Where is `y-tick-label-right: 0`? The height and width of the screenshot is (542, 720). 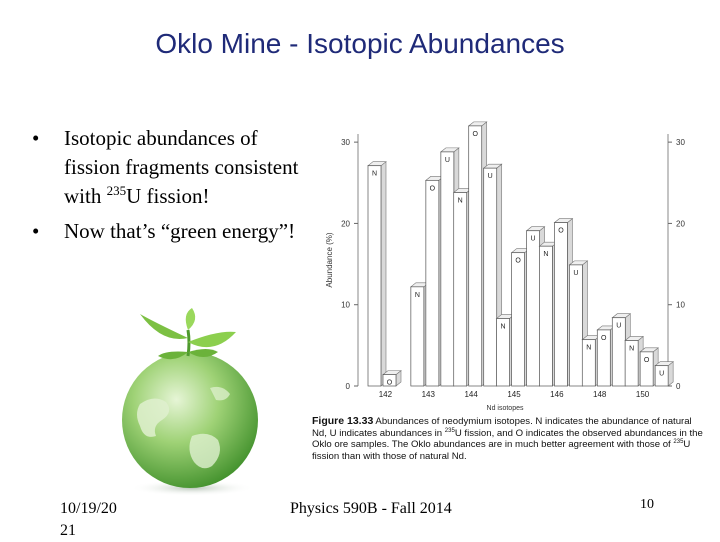 y-tick-label-right: 0 is located at coordinates (678, 386).